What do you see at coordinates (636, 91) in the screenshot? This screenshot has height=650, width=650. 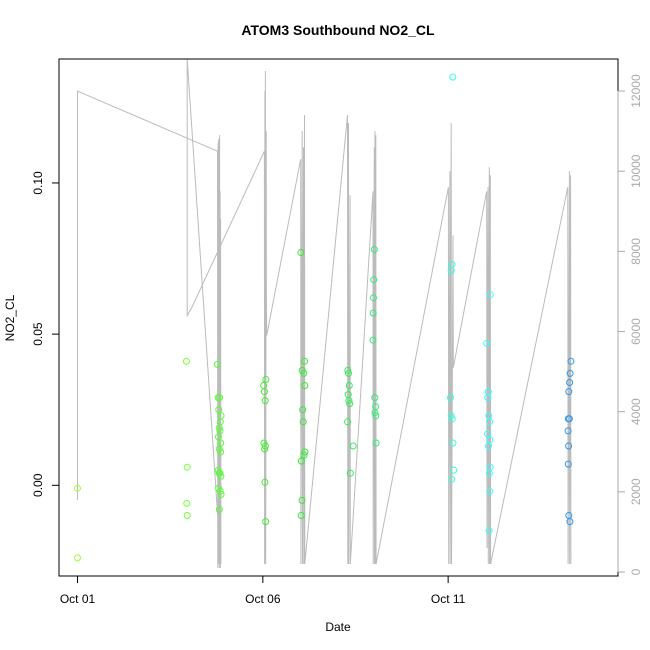 I see `y2-tick-label: 12000` at bounding box center [636, 91].